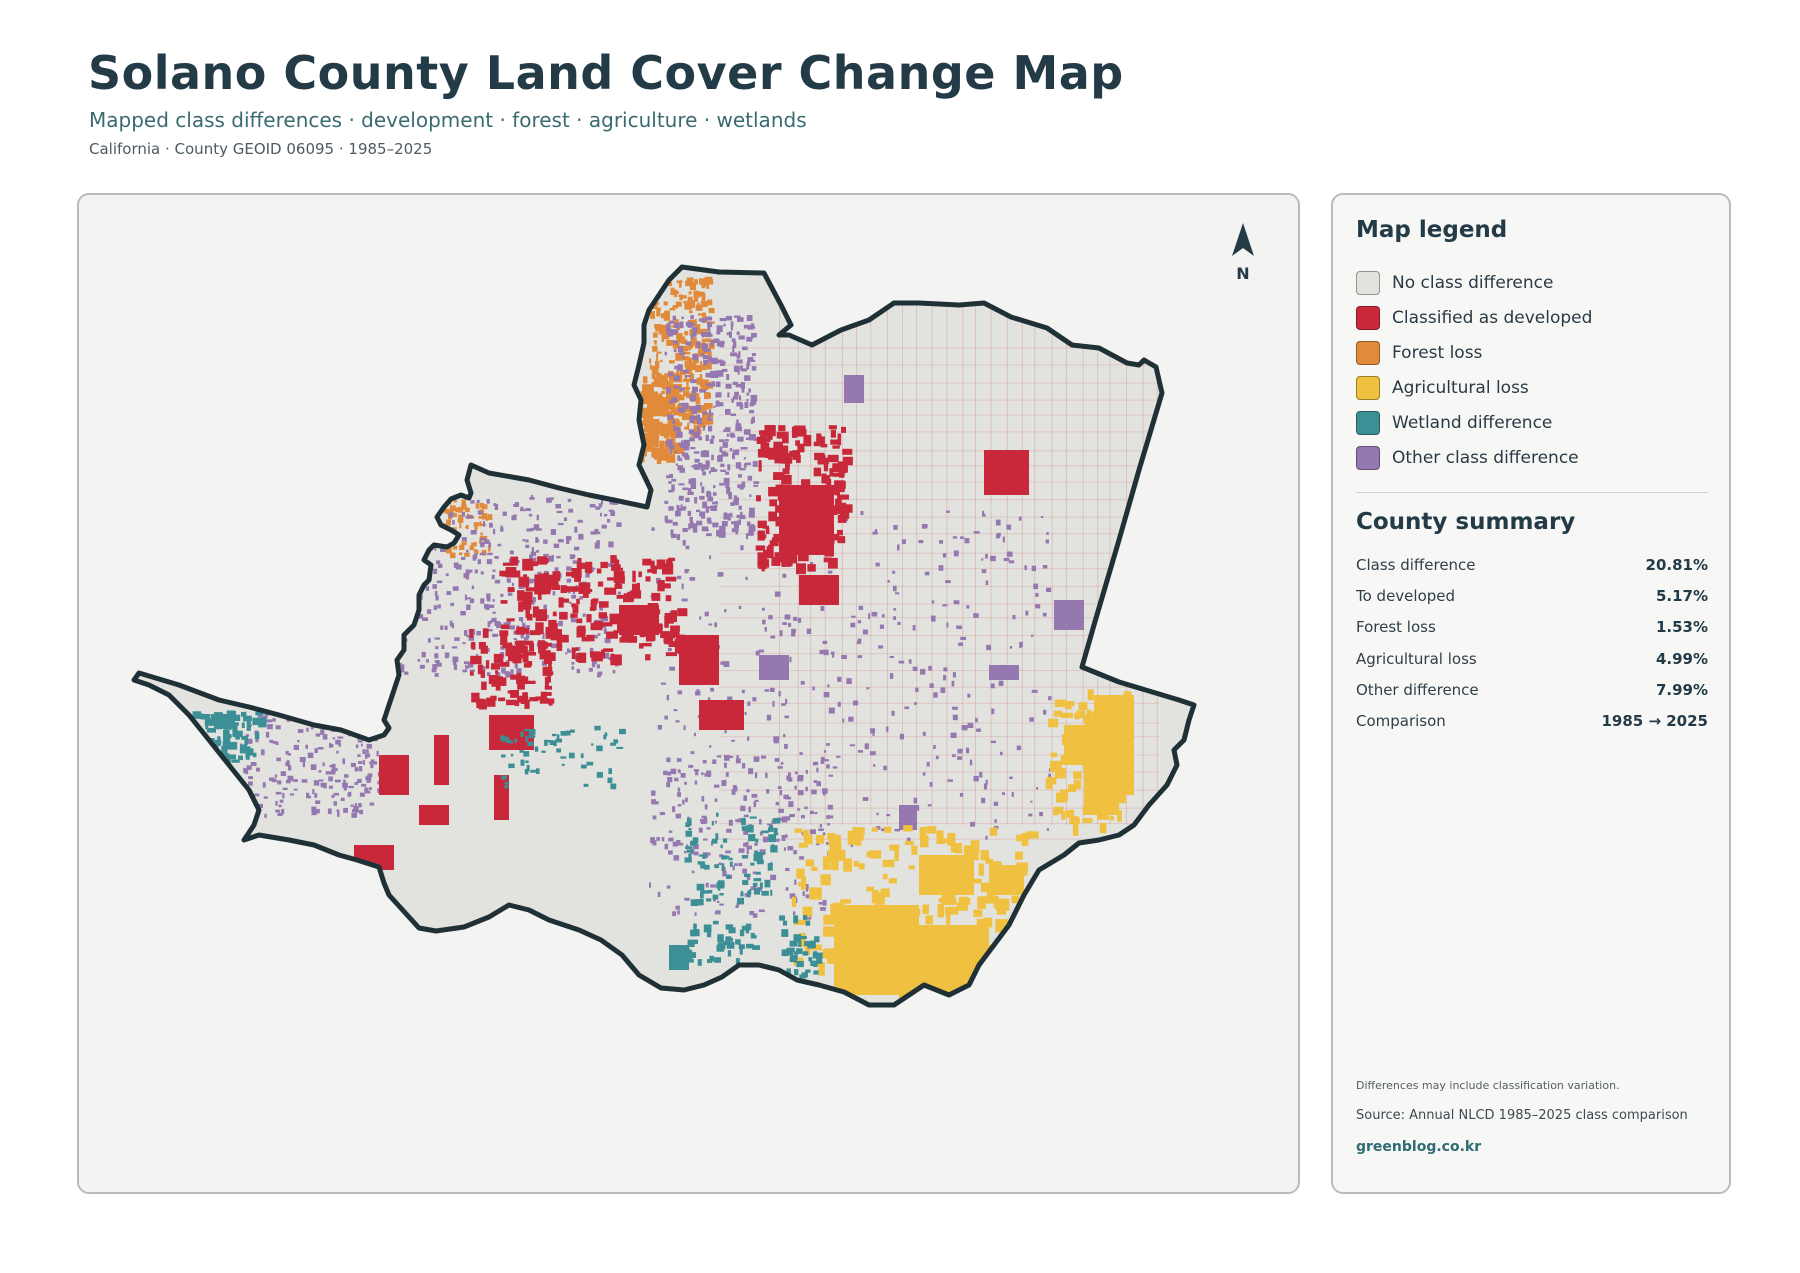  I want to click on summary-key: To developed, so click(1406, 595).